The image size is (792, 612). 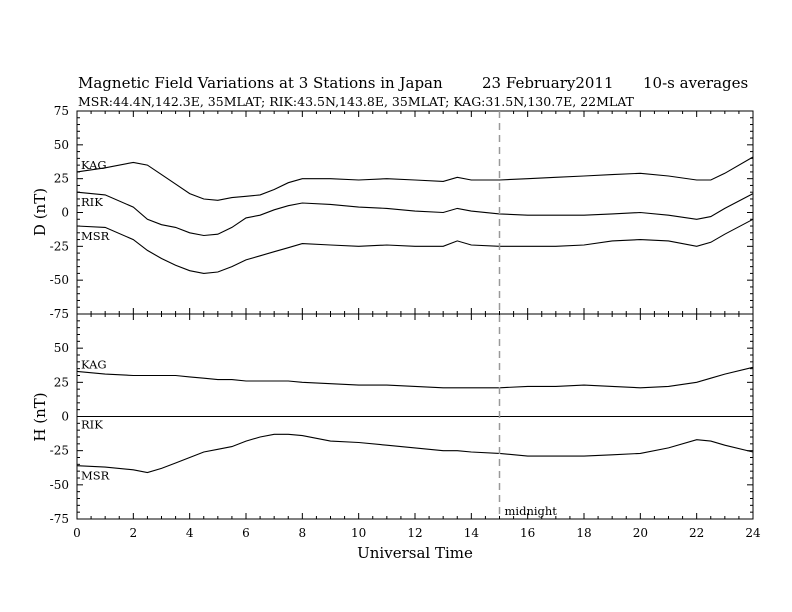 I want to click on series-line-rik, so click(x=415, y=214).